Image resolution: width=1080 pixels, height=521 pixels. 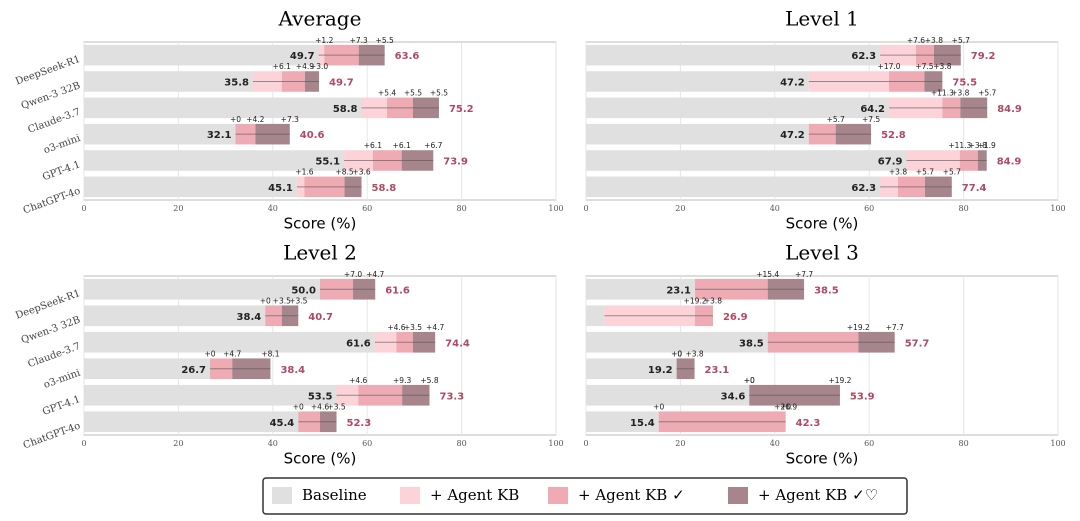 What do you see at coordinates (334, 495) in the screenshot?
I see `legend-label: Baseline` at bounding box center [334, 495].